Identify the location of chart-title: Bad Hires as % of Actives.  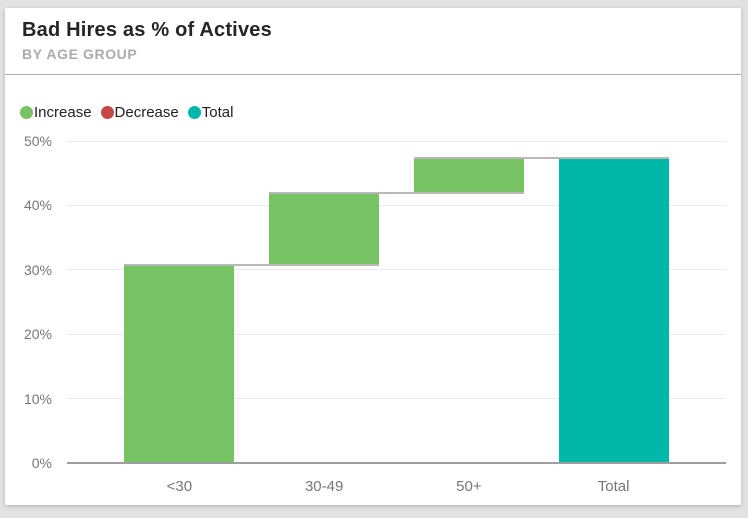
(147, 30).